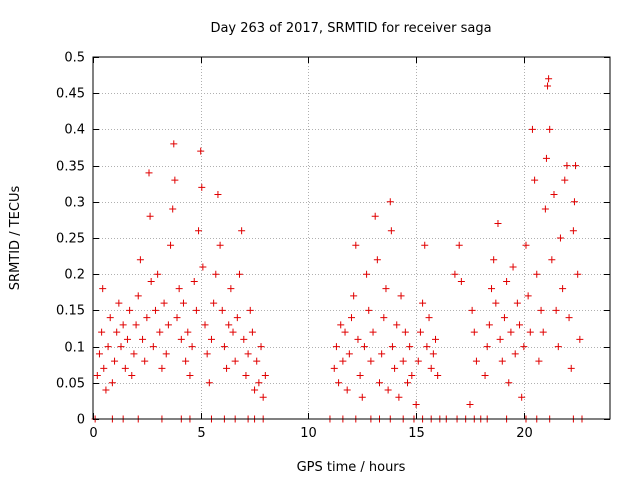 The width and height of the screenshot is (640, 480). I want to click on x-tick-label: 0, so click(93, 433).